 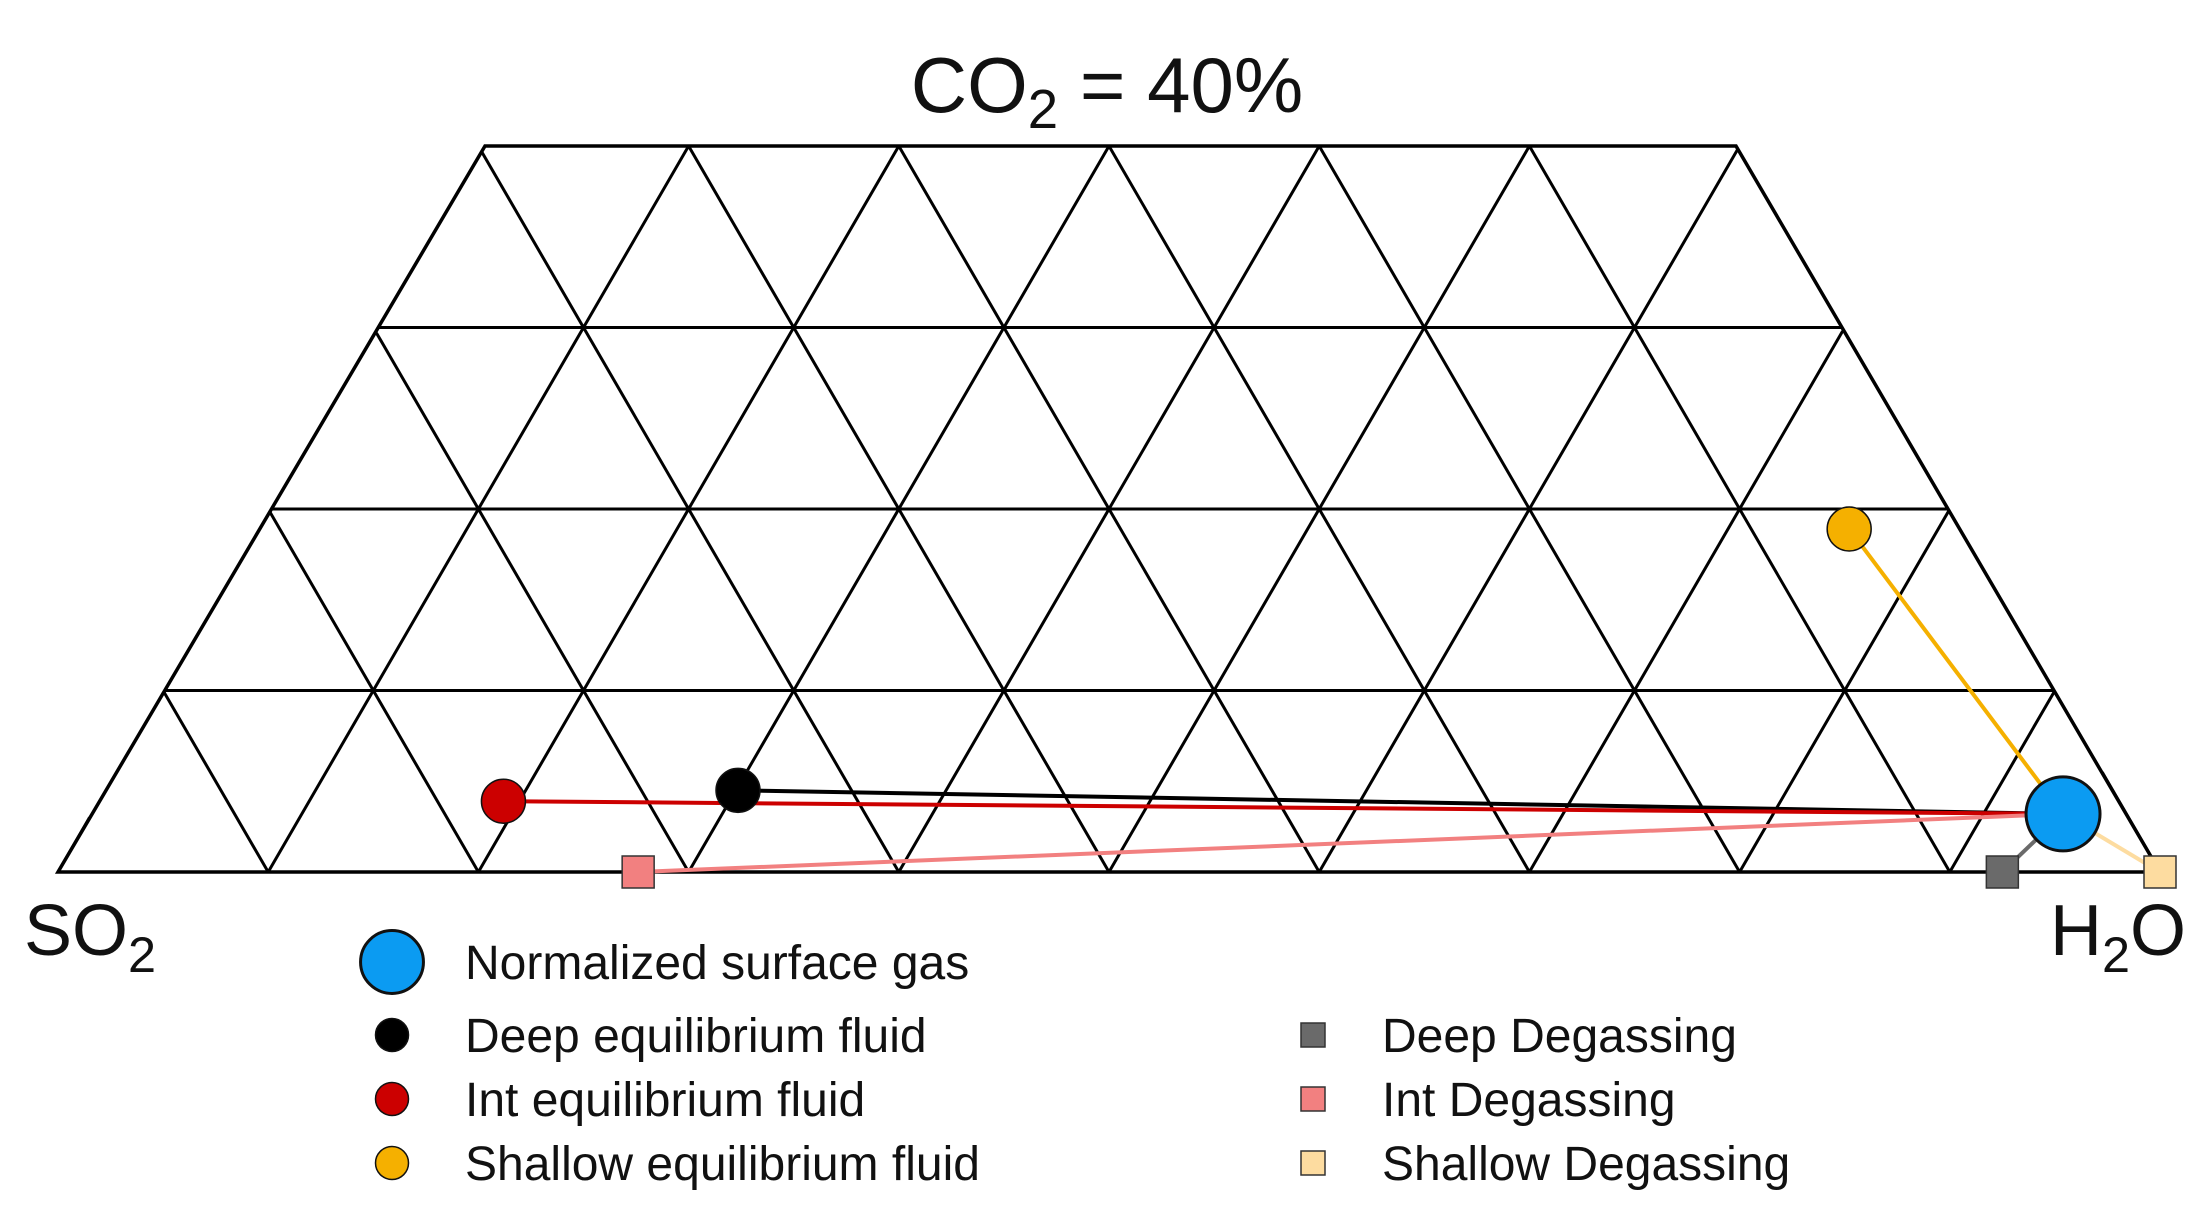 What do you see at coordinates (503, 801) in the screenshot?
I see `point-int` at bounding box center [503, 801].